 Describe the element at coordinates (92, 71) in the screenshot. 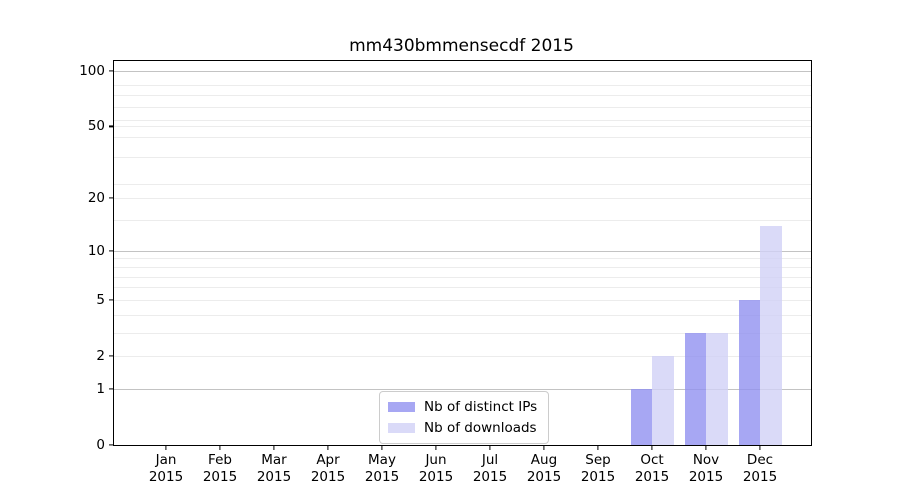

I see `y-tick-label: 100` at that location.